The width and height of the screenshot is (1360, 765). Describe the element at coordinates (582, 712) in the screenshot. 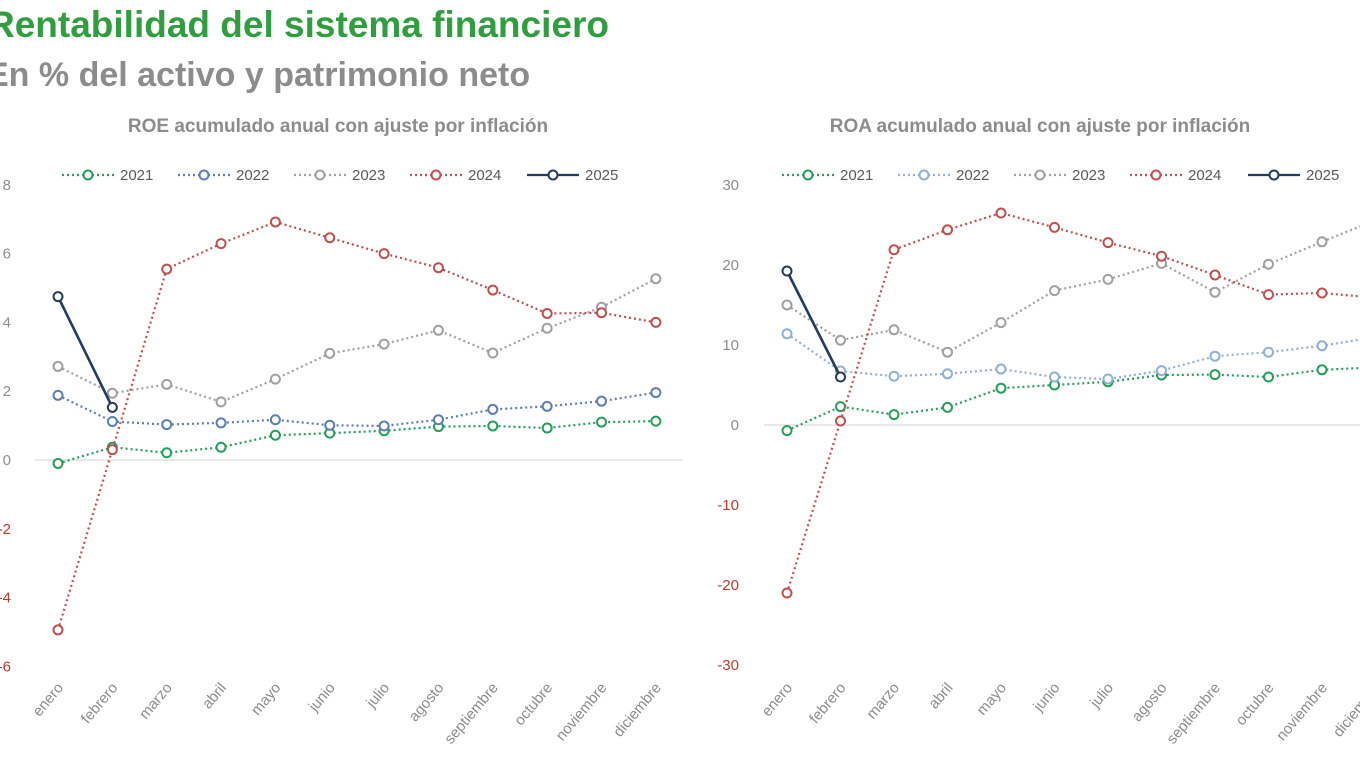

I see `x-tick-label: noviembre` at that location.